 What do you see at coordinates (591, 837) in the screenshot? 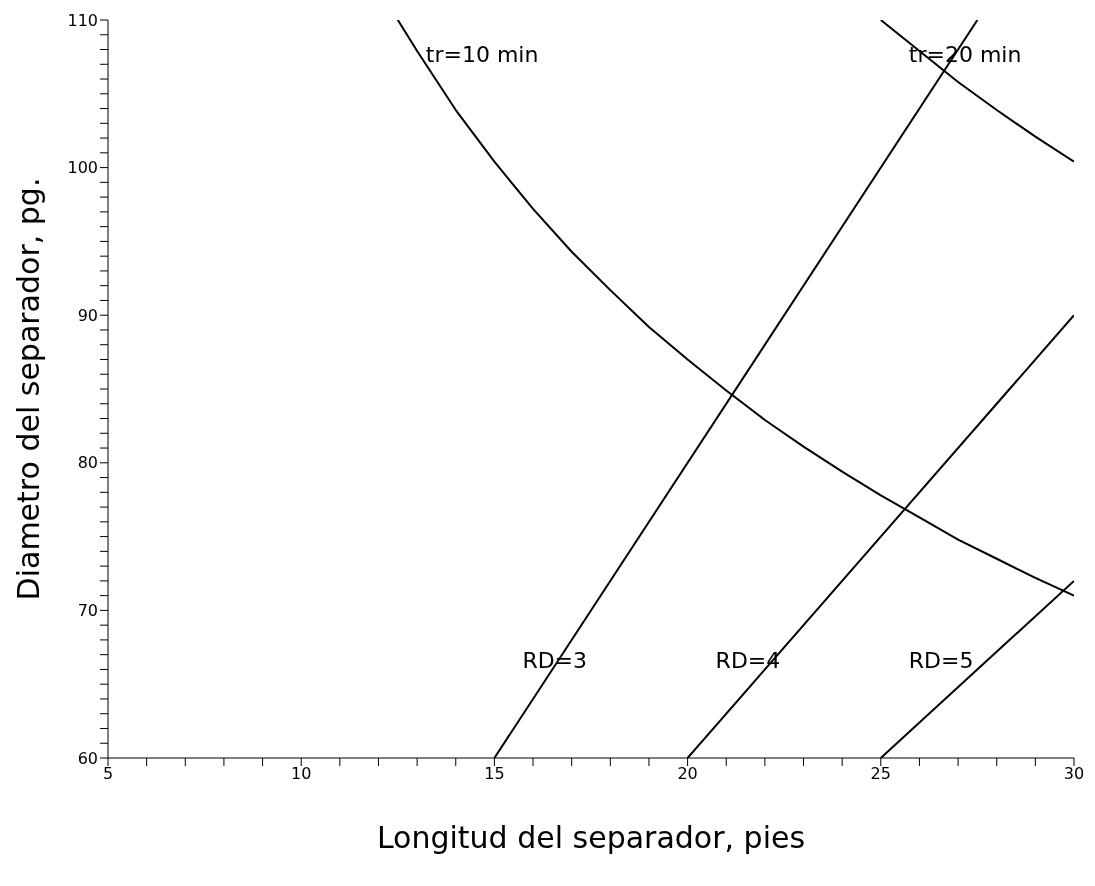
I see `x-axis-title: Longitud del separador, pies` at bounding box center [591, 837].